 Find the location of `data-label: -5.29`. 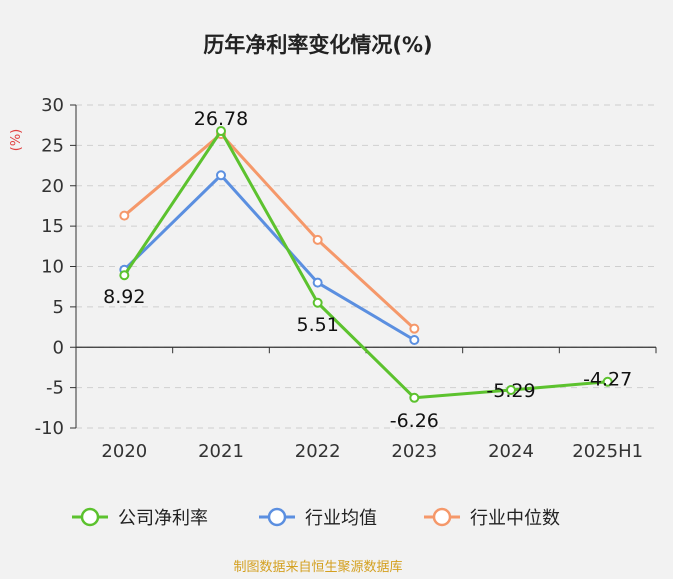

data-label: -5.29 is located at coordinates (510, 391).